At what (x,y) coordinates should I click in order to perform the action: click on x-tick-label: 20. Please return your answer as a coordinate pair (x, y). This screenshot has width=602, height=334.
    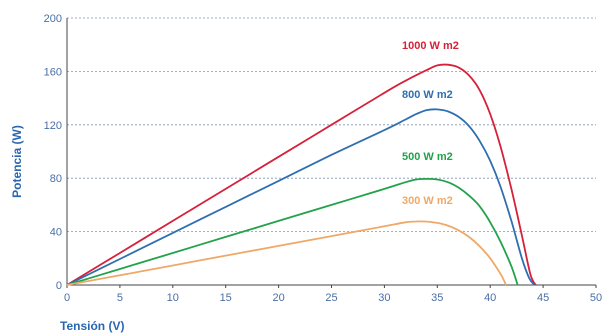
    Looking at the image, I should click on (278, 298).